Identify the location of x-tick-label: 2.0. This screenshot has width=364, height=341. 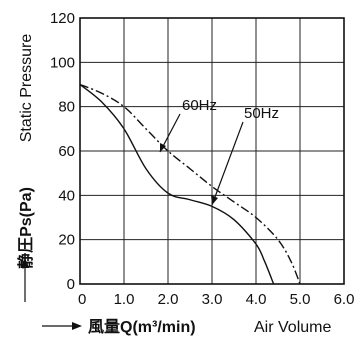
(168, 299).